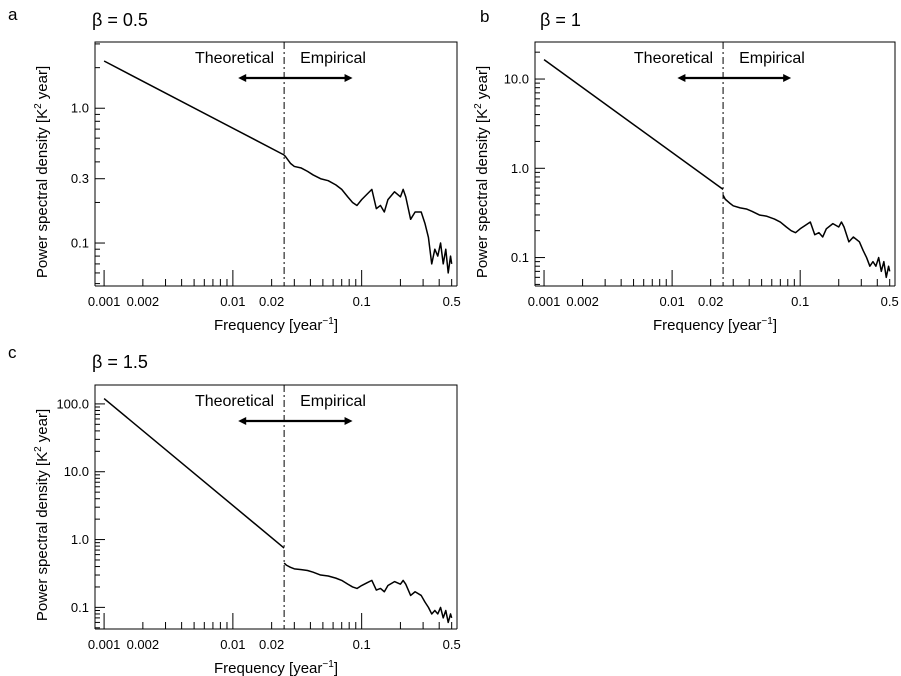 This screenshot has width=901, height=676. I want to click on panel-title: β = 1, so click(560, 20).